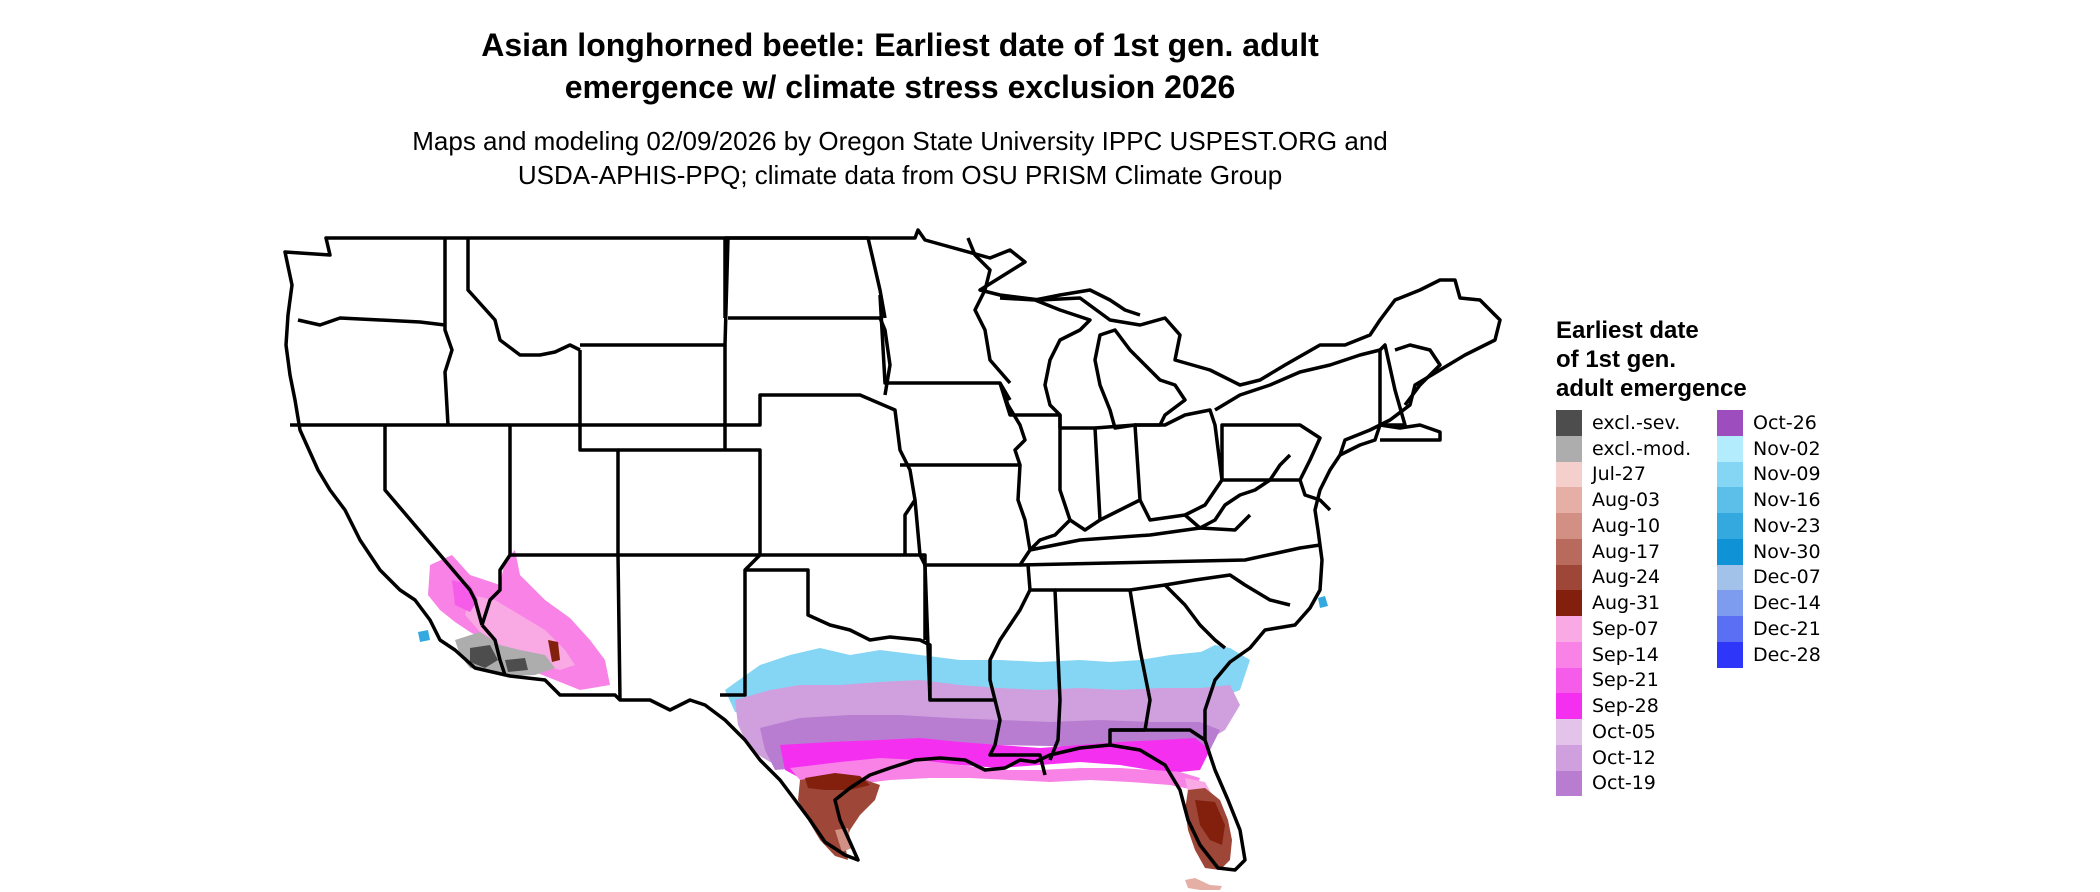  I want to click on legend-item: Oct-05, so click(1623, 732).